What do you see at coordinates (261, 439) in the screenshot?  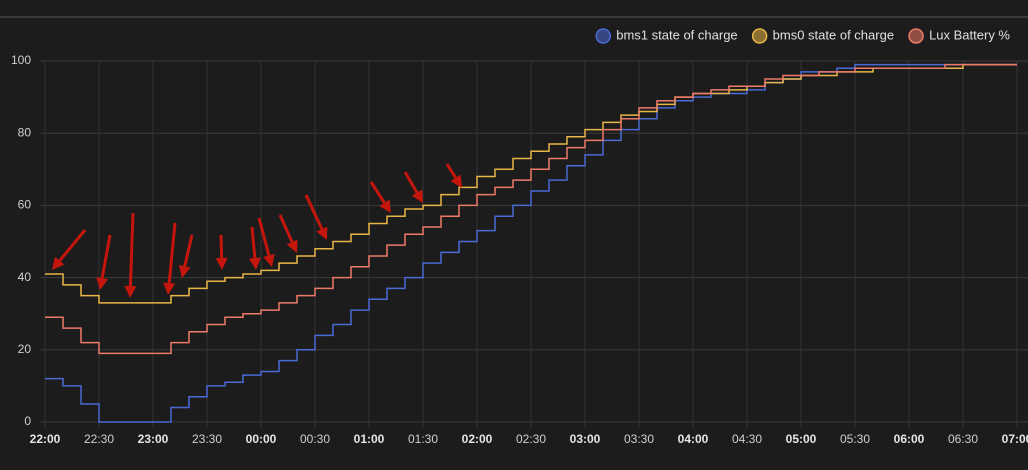 I see `x-tick-label: 00:00` at bounding box center [261, 439].